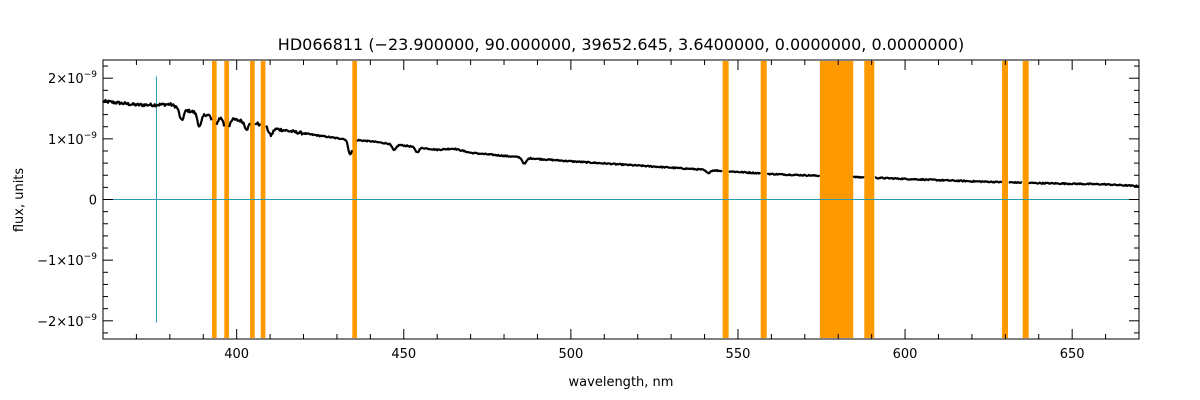 The height and width of the screenshot is (400, 1200). I want to click on y-tick-label: 2×10⁻⁹, so click(72, 78).